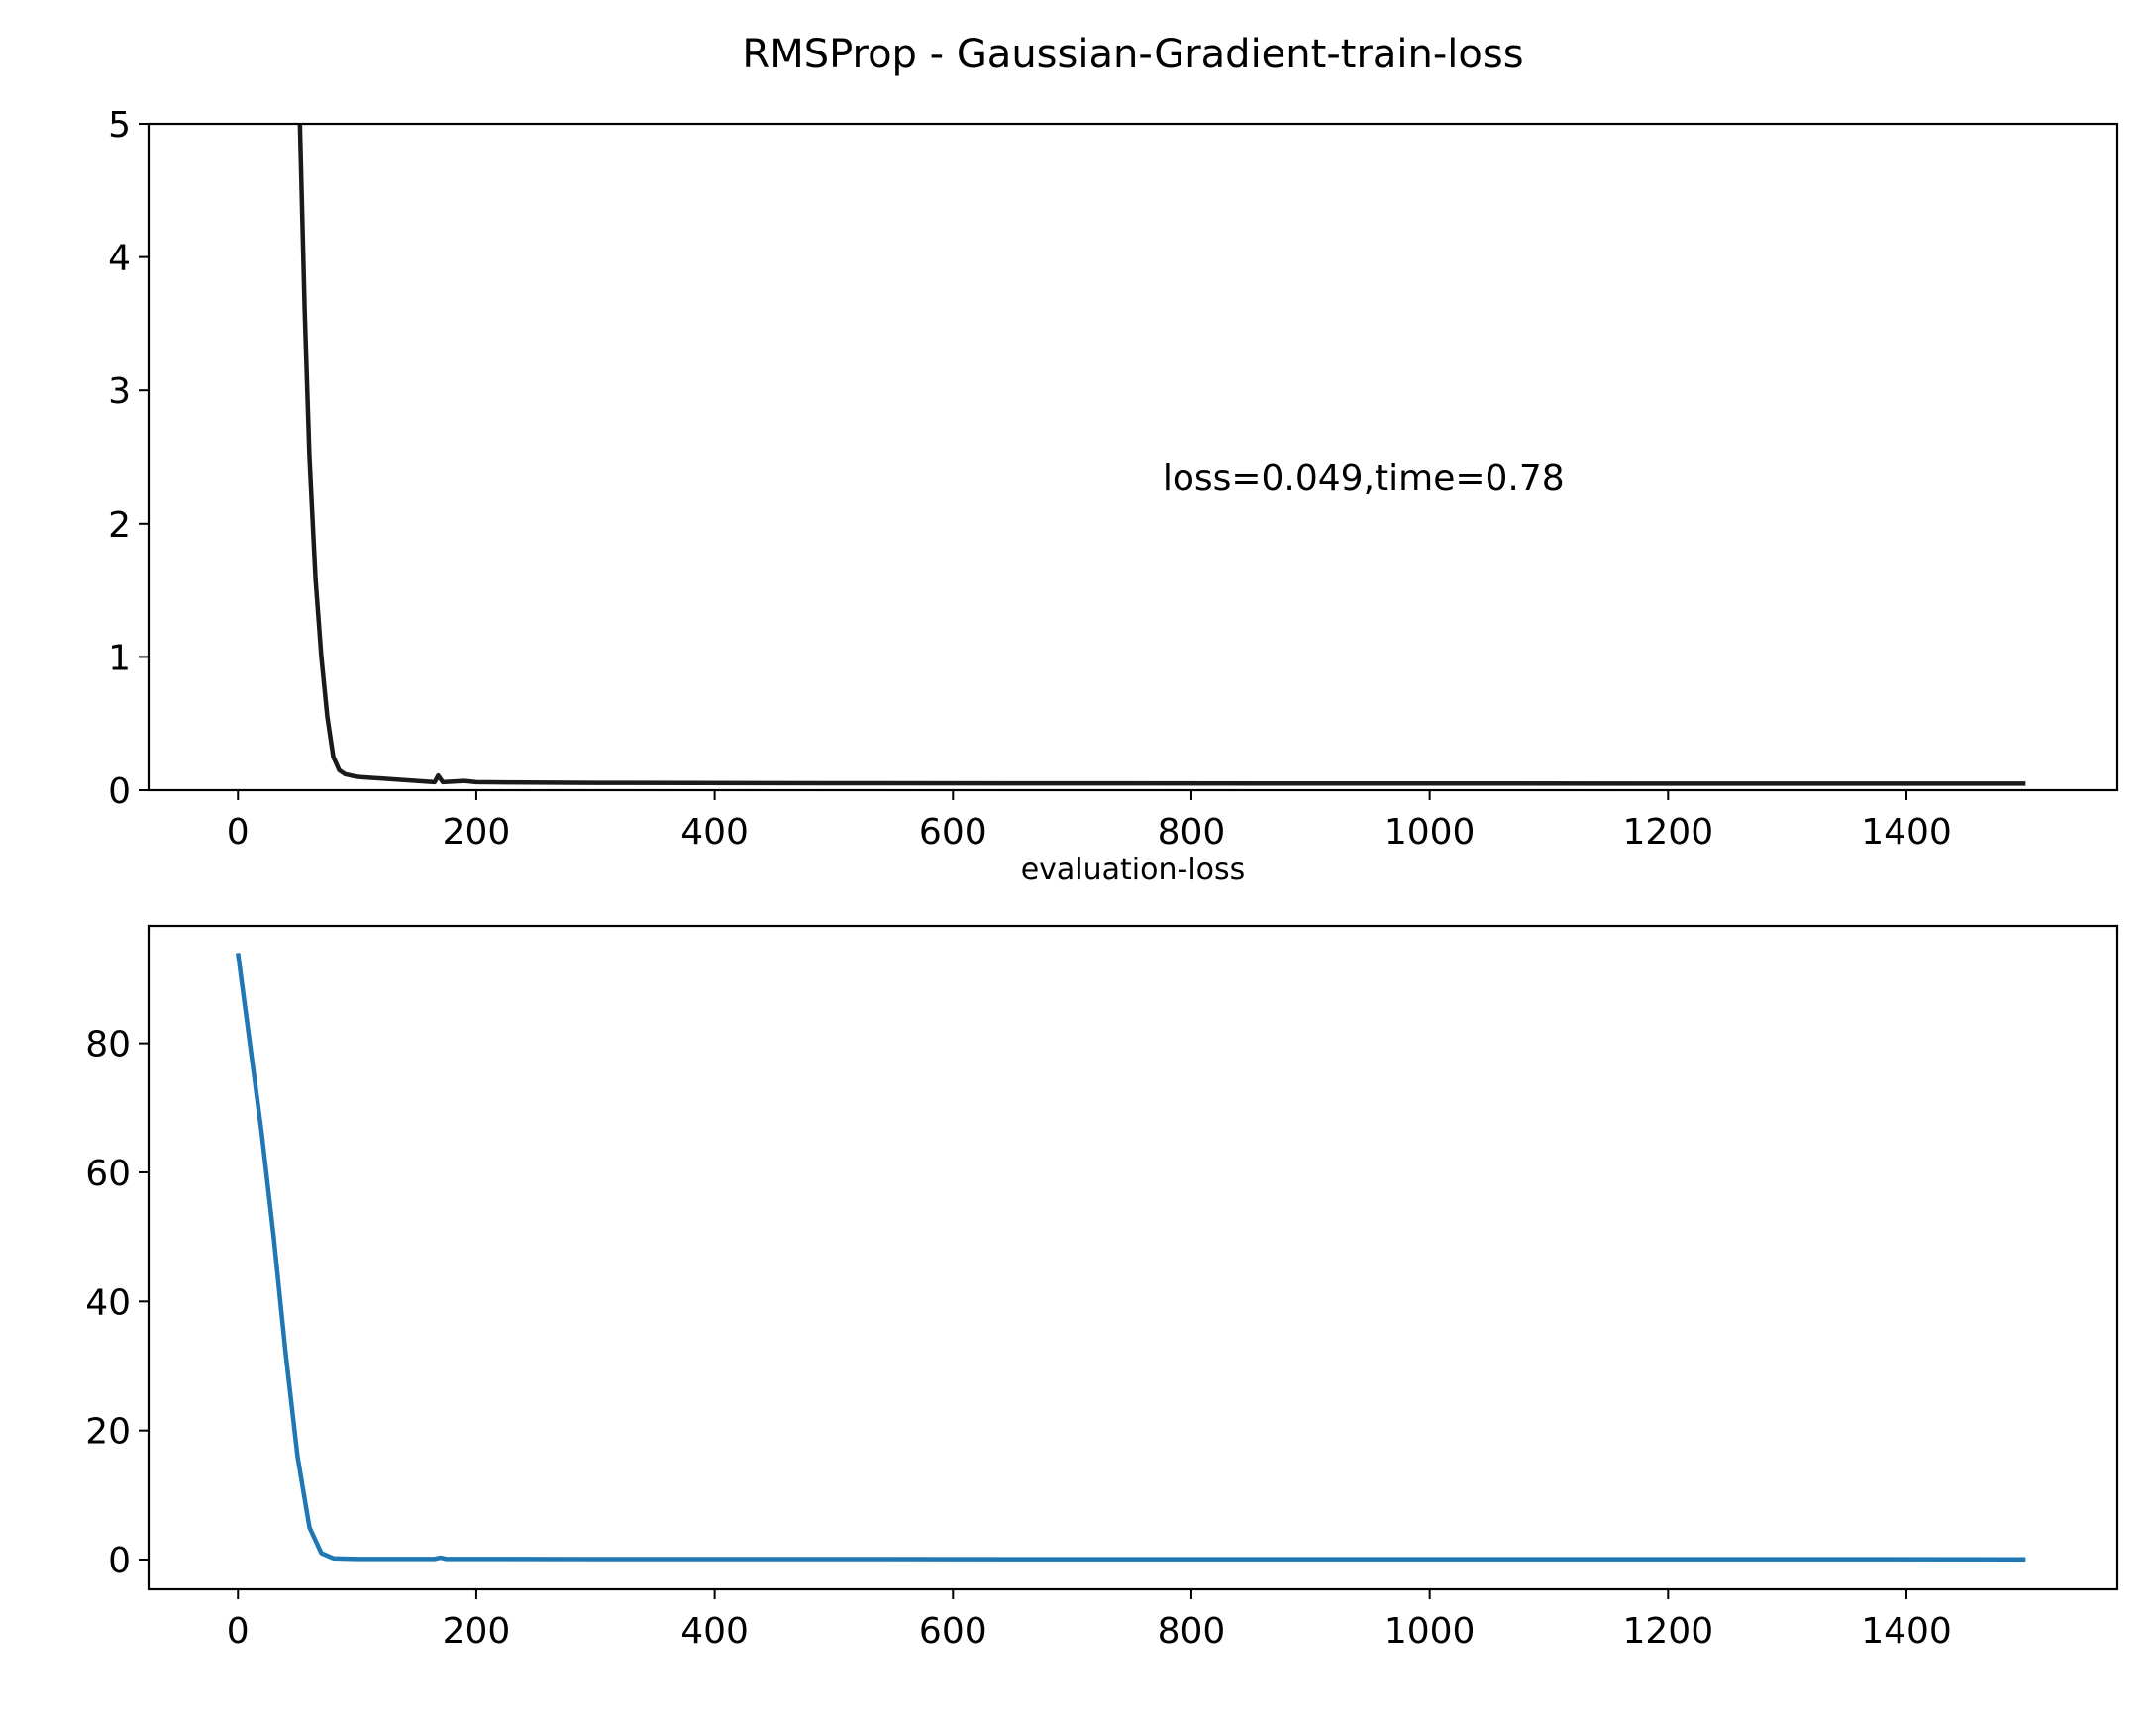  What do you see at coordinates (120, 125) in the screenshot?
I see `y-tick-label: 5` at bounding box center [120, 125].